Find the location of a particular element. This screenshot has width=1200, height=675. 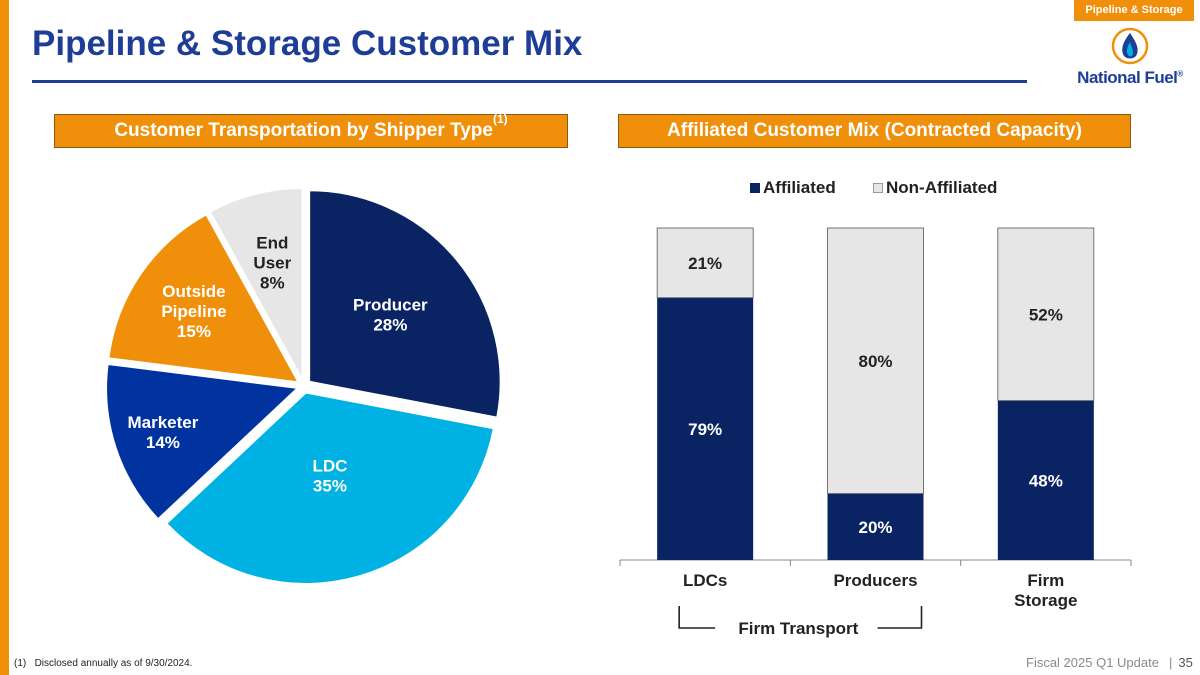

bar-label-ldcs-non-affiliated: 21% is located at coordinates (705, 263).